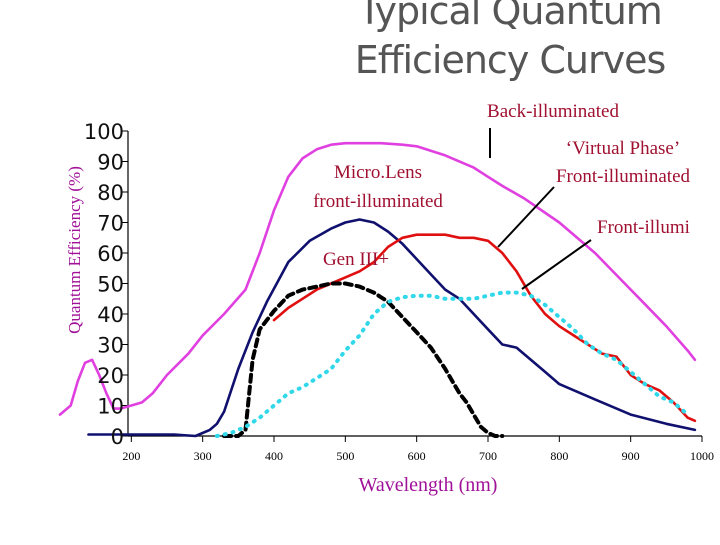 This screenshot has width=720, height=545. What do you see at coordinates (110, 346) in the screenshot?
I see `y-tick-label: 30` at bounding box center [110, 346].